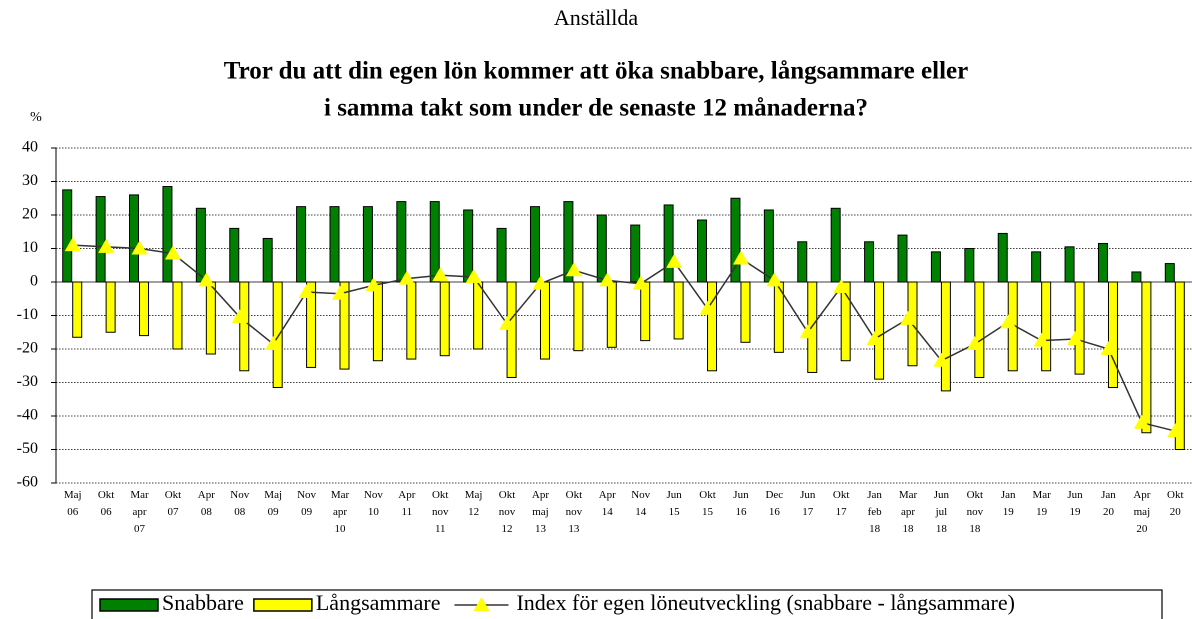 This screenshot has height=619, width=1192. I want to click on x-tick-label: Jun jul 18, so click(942, 512).